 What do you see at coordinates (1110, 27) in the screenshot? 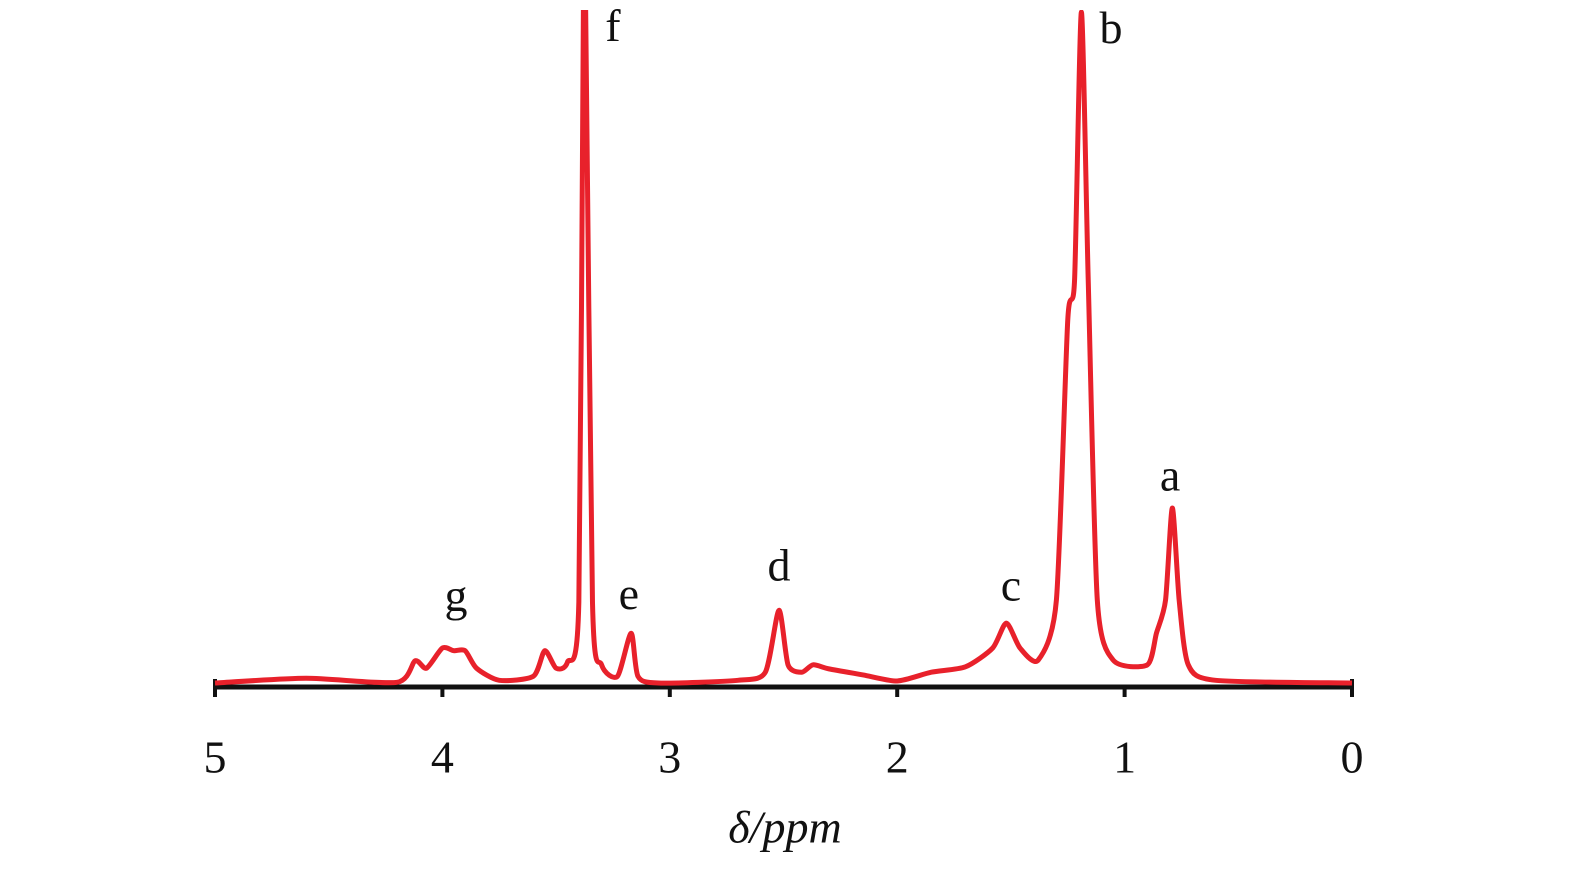
I see `peak-label: b` at bounding box center [1110, 27].